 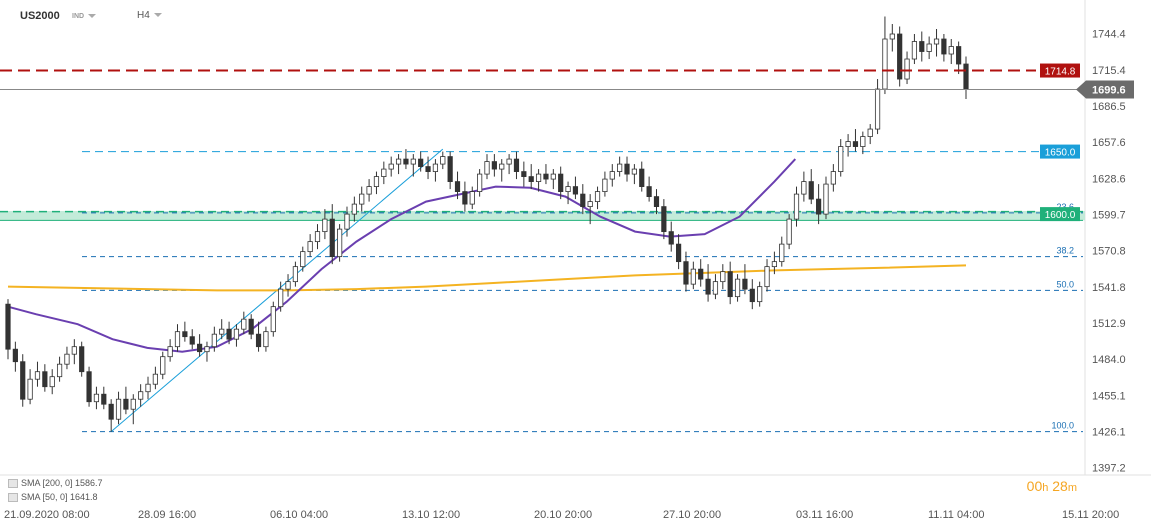 What do you see at coordinates (1060, 153) in the screenshot?
I see `level-tag-1650: 1650.0` at bounding box center [1060, 153].